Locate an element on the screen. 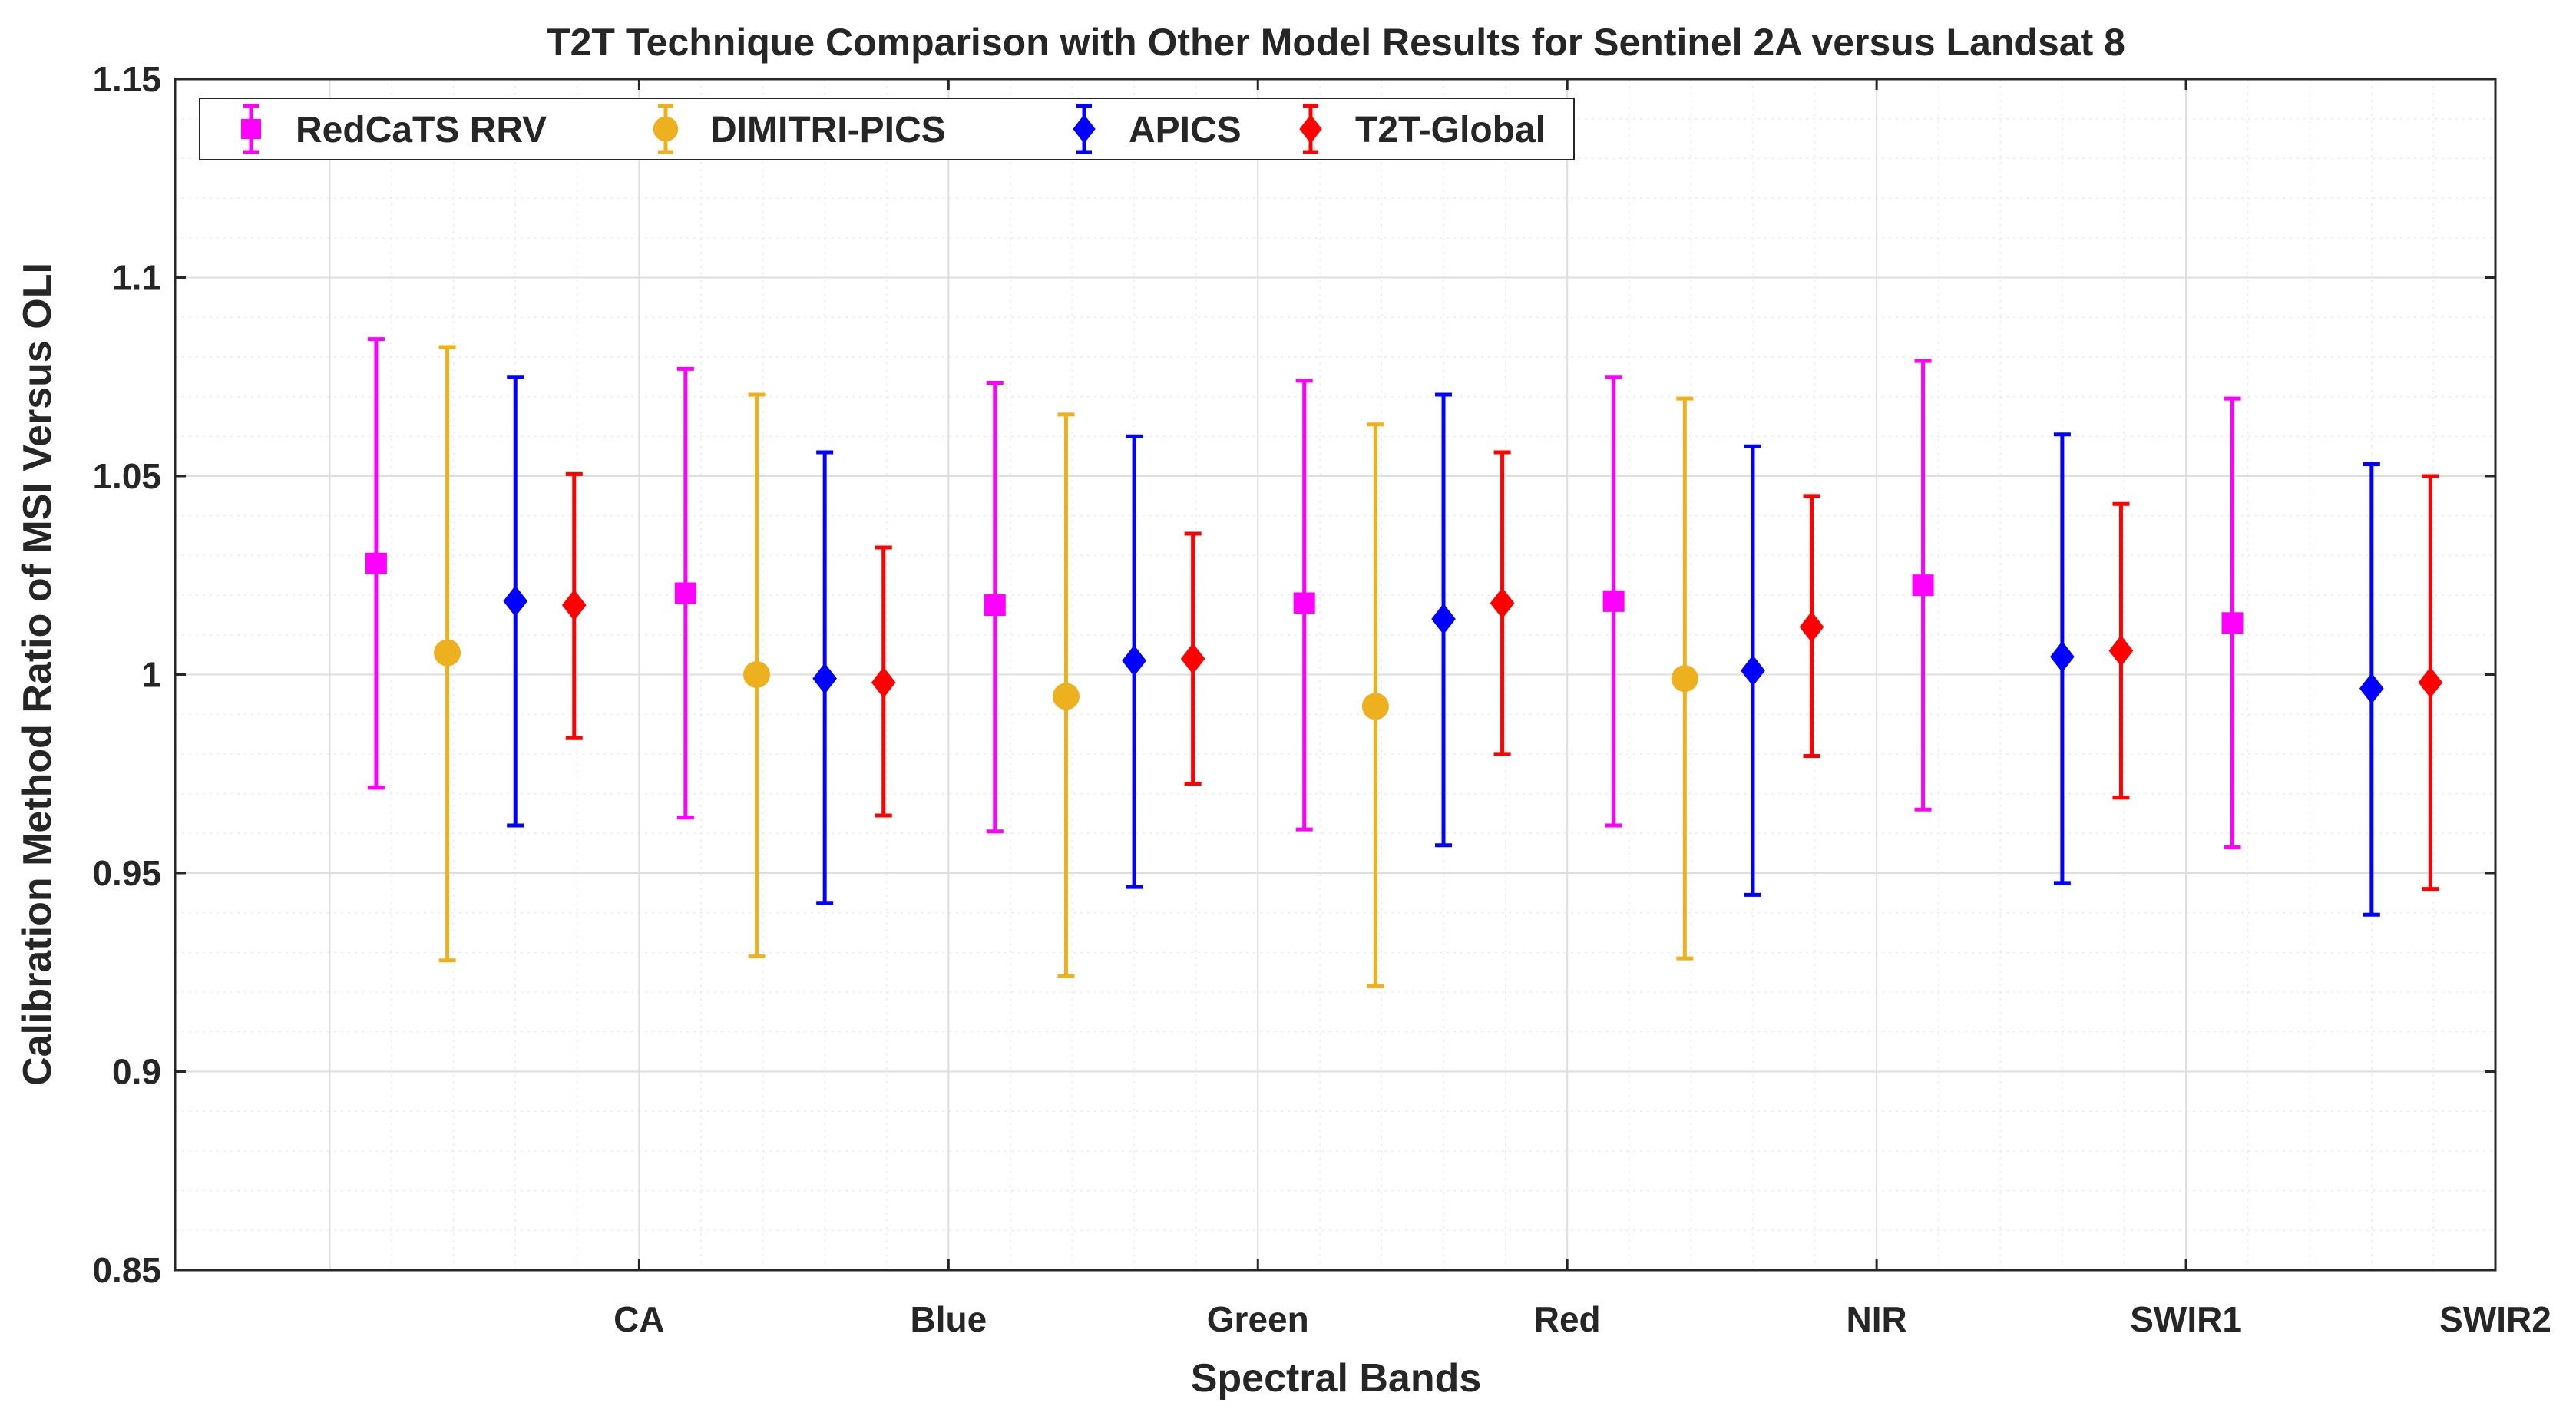 This screenshot has height=1416, width=2576. legend-label: T2T-Global is located at coordinates (1450, 130).